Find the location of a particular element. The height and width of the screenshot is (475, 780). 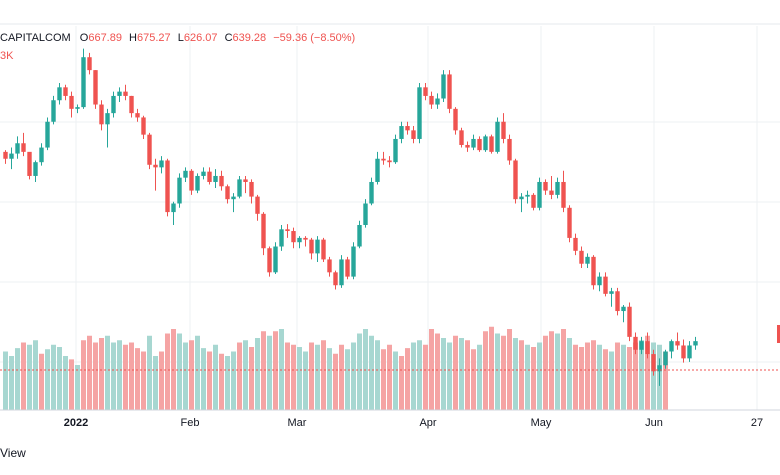

last-price-marker is located at coordinates (778, 334).